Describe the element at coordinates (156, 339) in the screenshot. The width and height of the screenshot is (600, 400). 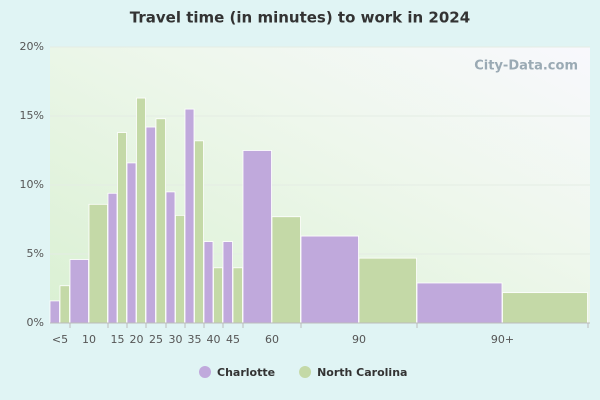
I see `x-tick-label: 25` at that location.